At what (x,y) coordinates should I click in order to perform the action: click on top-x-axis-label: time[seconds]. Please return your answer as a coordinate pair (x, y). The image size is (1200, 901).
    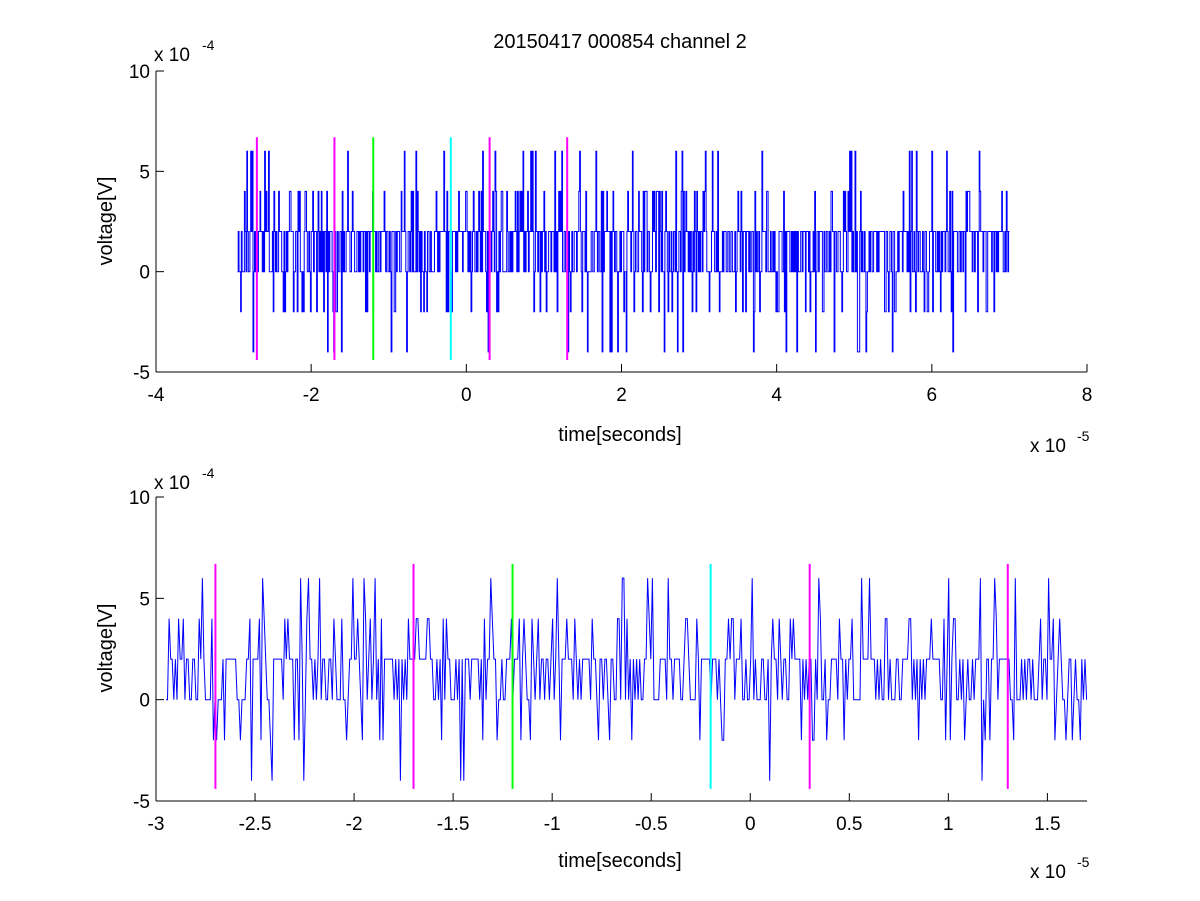
    Looking at the image, I should click on (619, 435).